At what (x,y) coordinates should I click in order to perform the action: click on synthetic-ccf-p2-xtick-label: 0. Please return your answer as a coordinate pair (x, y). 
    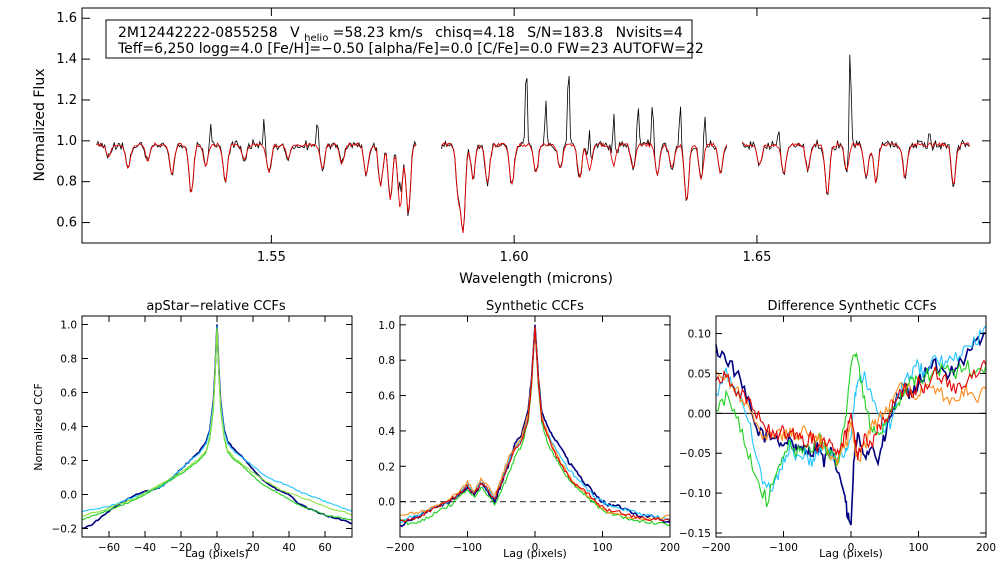
    Looking at the image, I should click on (535, 548).